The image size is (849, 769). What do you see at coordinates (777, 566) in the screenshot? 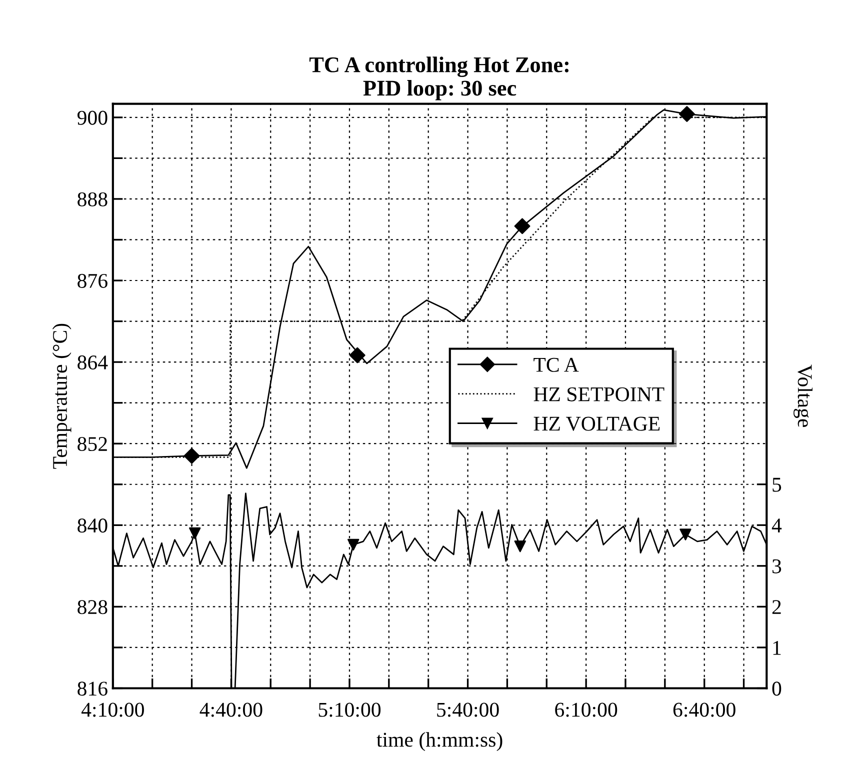
I see `y2-tick-label: 3` at bounding box center [777, 566].